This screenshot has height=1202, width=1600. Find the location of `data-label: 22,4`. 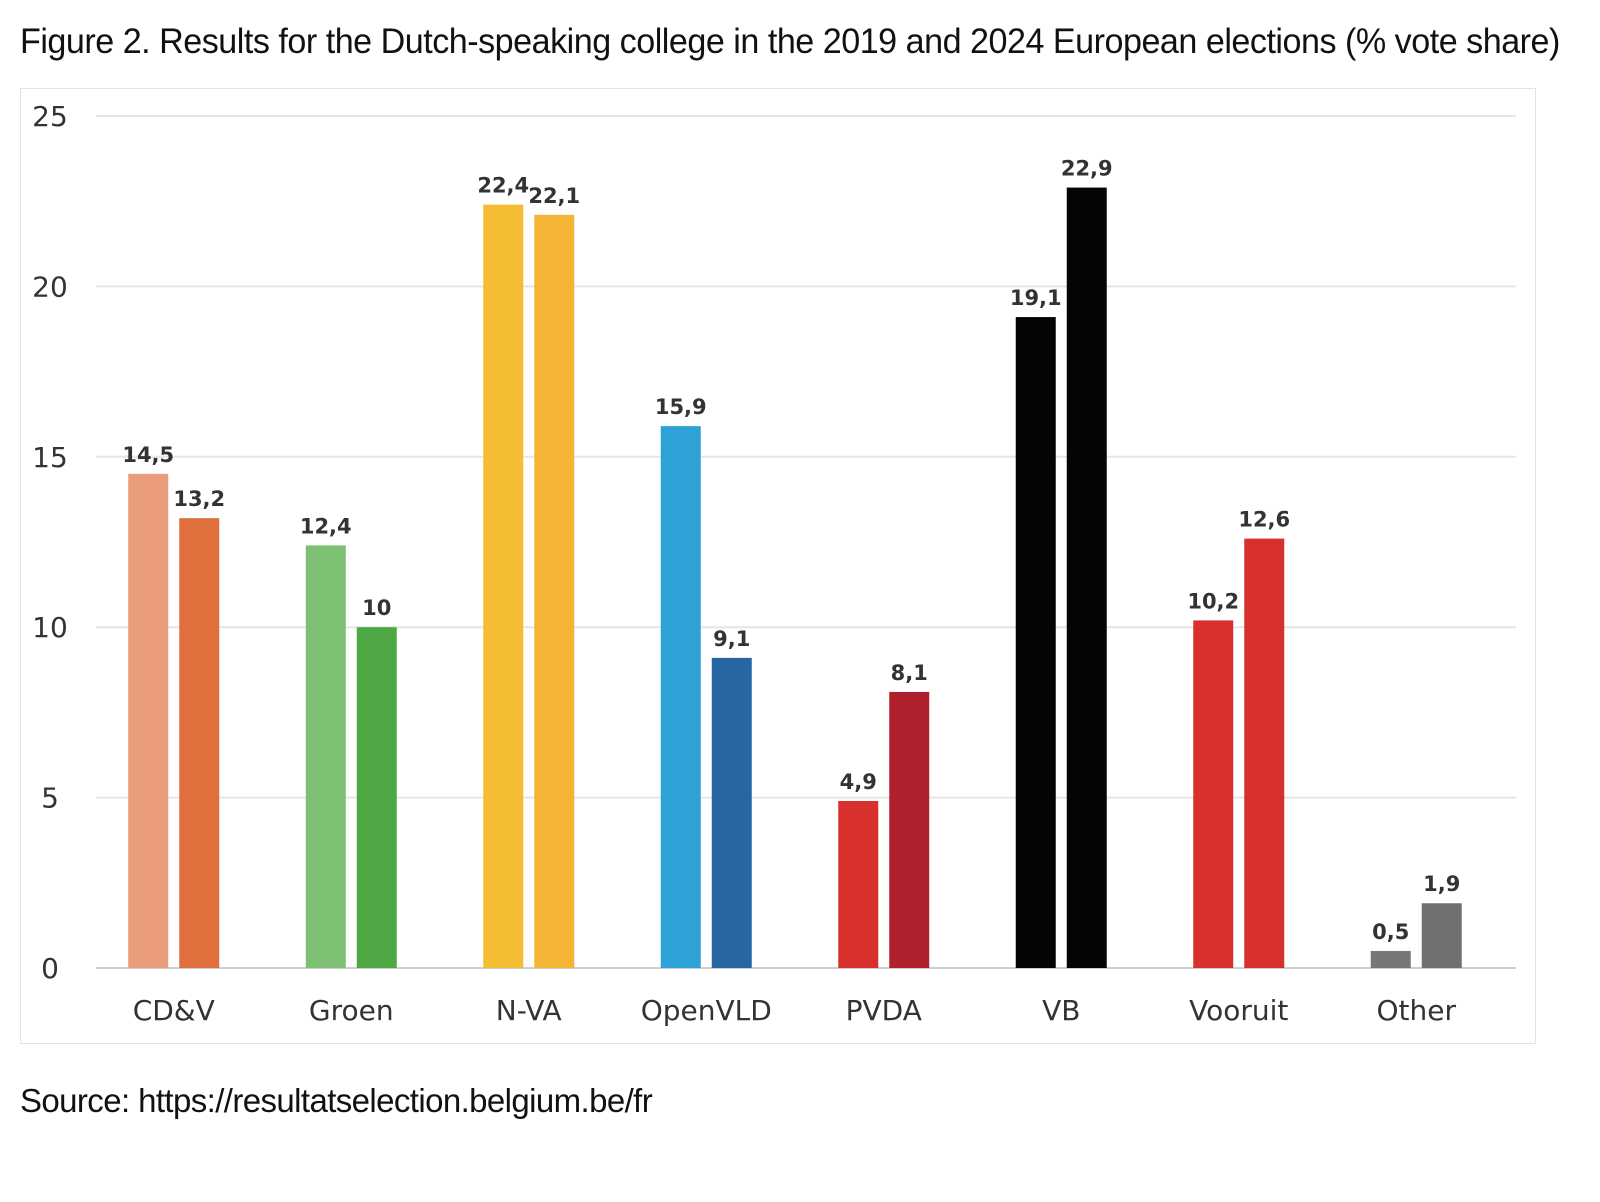

data-label: 22,4 is located at coordinates (503, 186).